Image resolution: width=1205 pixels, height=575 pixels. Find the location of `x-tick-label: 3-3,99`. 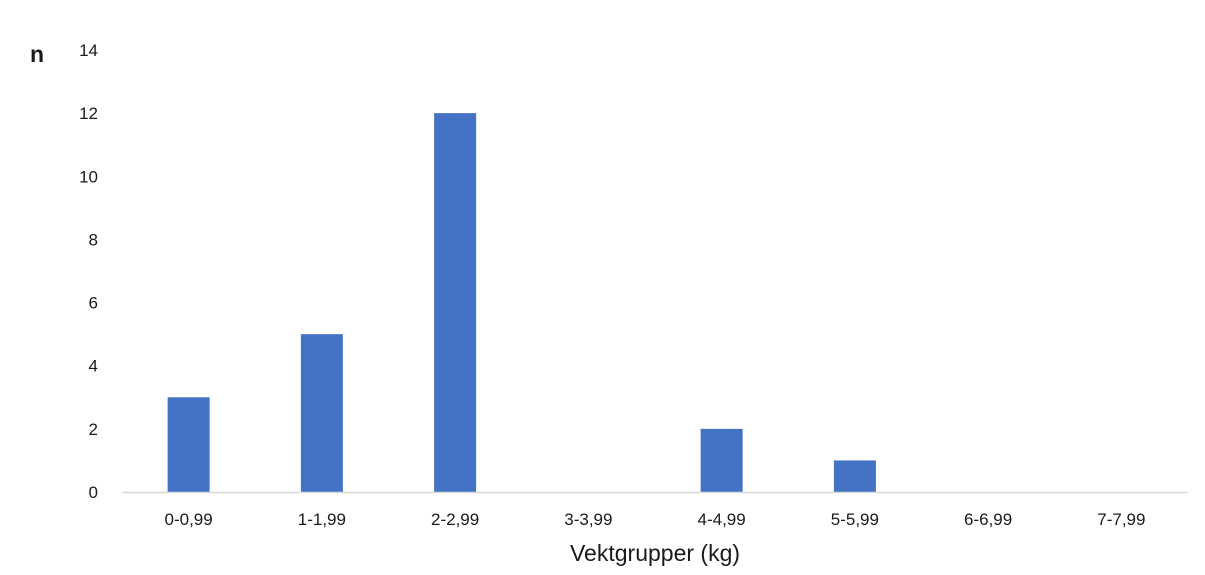

x-tick-label: 3-3,99 is located at coordinates (588, 519).